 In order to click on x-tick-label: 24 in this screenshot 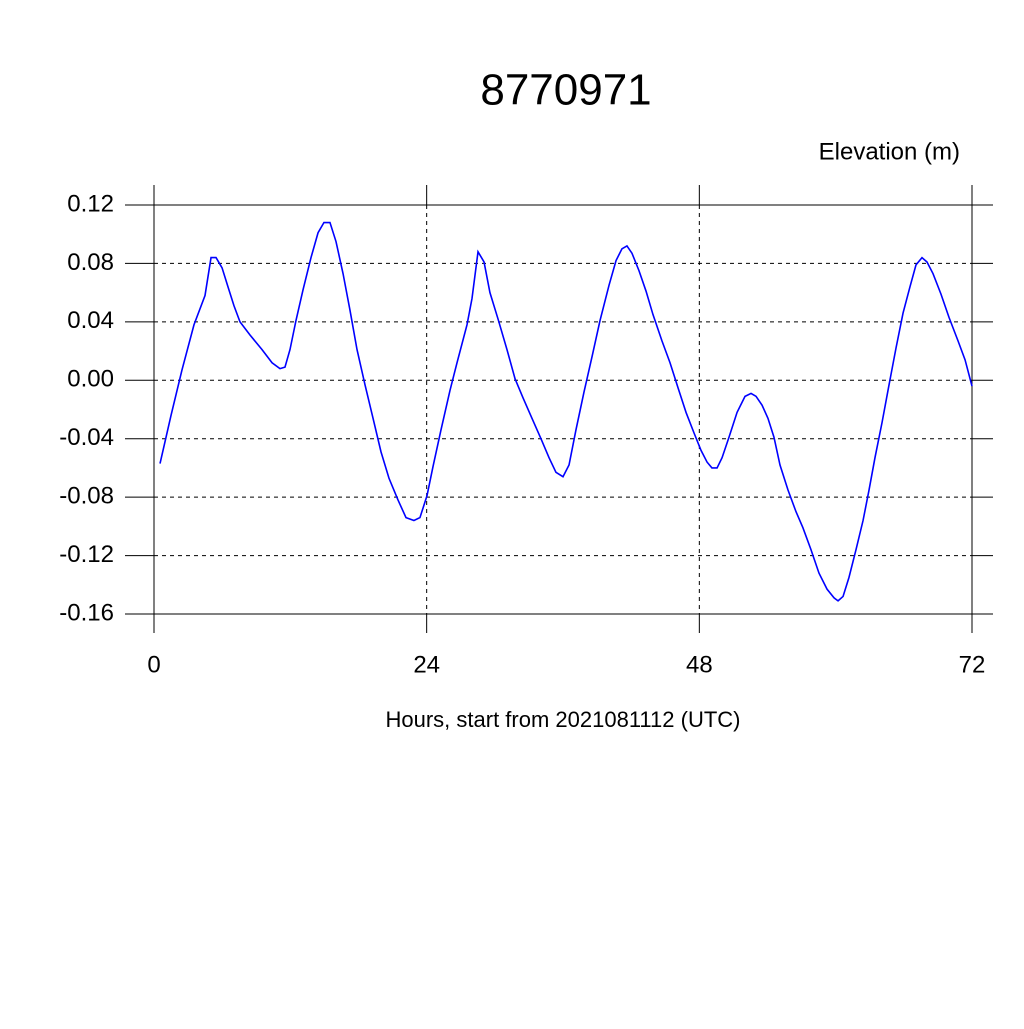, I will do `click(426, 664)`.